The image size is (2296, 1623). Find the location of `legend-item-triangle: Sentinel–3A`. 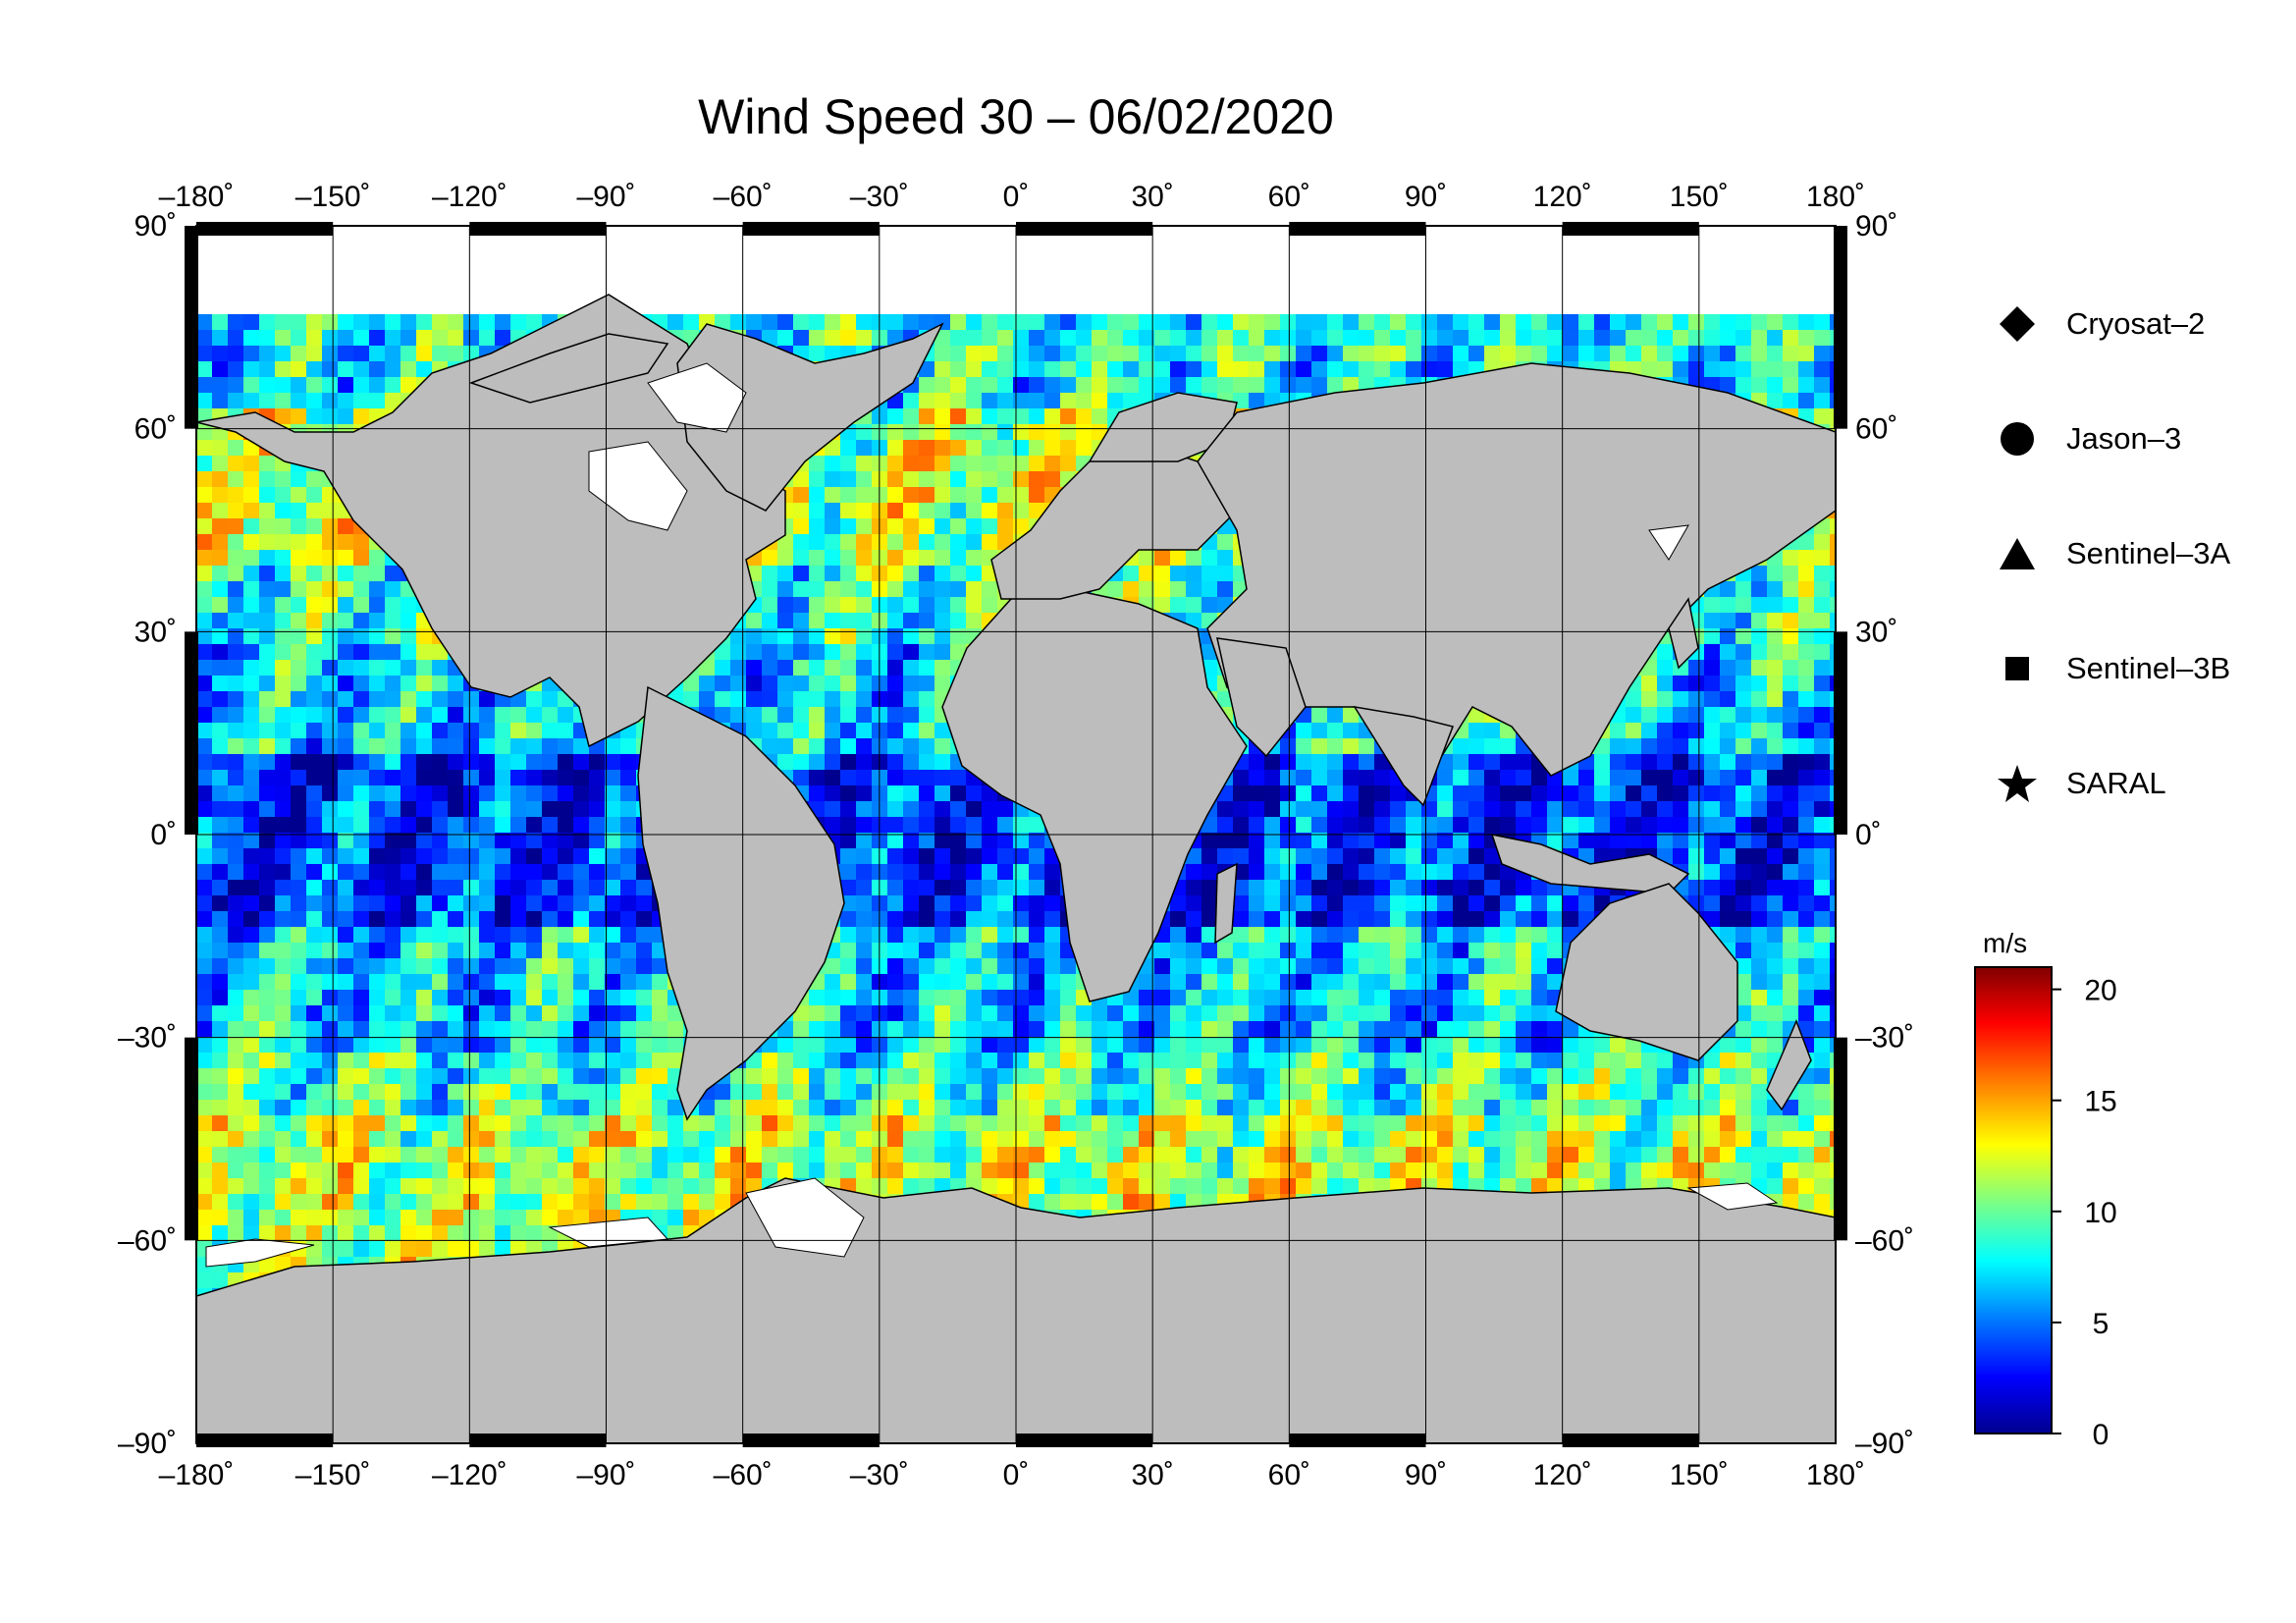

legend-item-triangle: Sentinel–3A is located at coordinates (2114, 554).